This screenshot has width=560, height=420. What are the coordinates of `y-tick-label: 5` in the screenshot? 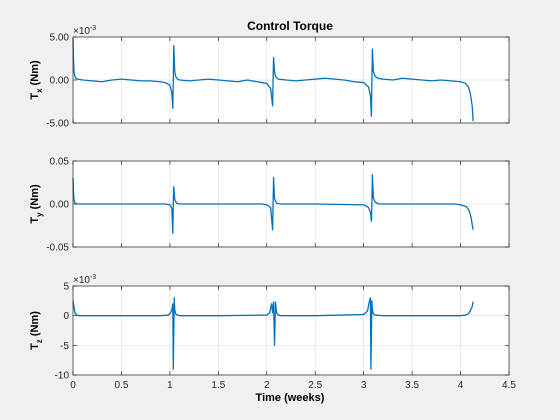 It's located at (66, 287).